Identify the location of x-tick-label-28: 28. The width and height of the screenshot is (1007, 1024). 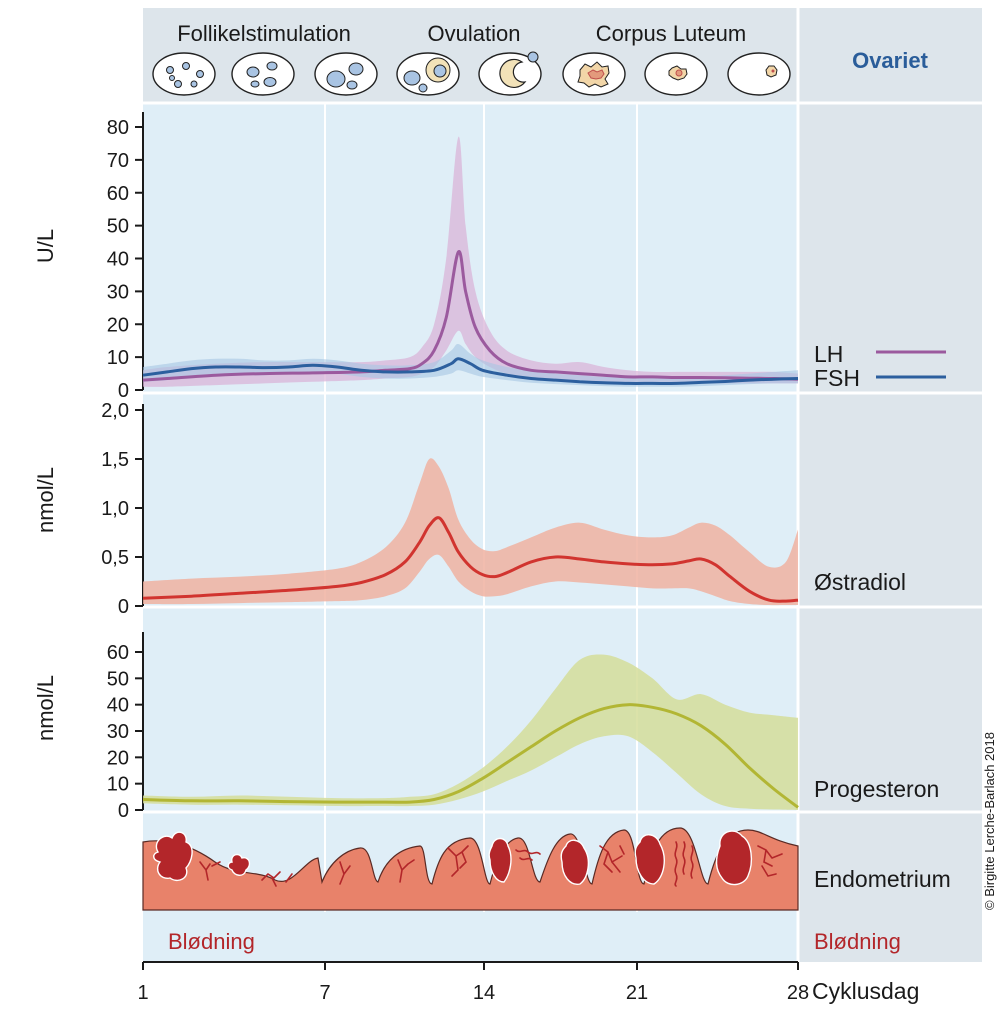
(798, 993).